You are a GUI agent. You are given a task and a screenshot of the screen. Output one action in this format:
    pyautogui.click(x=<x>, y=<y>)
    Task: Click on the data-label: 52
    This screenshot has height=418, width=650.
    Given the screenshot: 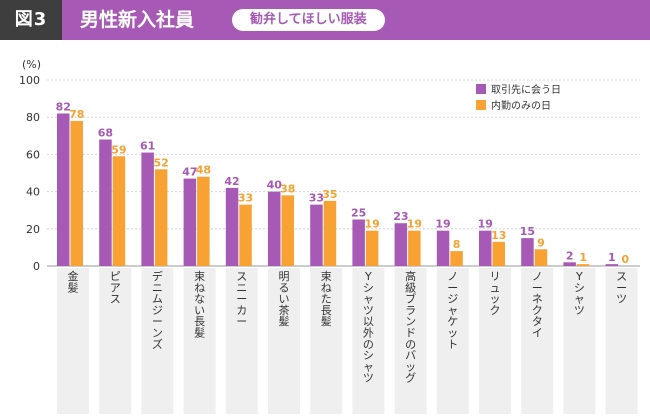 What is the action you would take?
    pyautogui.click(x=160, y=162)
    